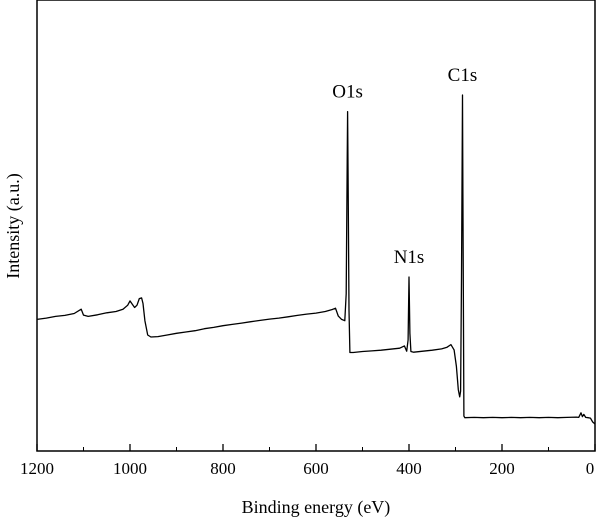 This screenshot has height=522, width=600. Describe the element at coordinates (316, 468) in the screenshot. I see `x-tick-label-600: 600` at that location.